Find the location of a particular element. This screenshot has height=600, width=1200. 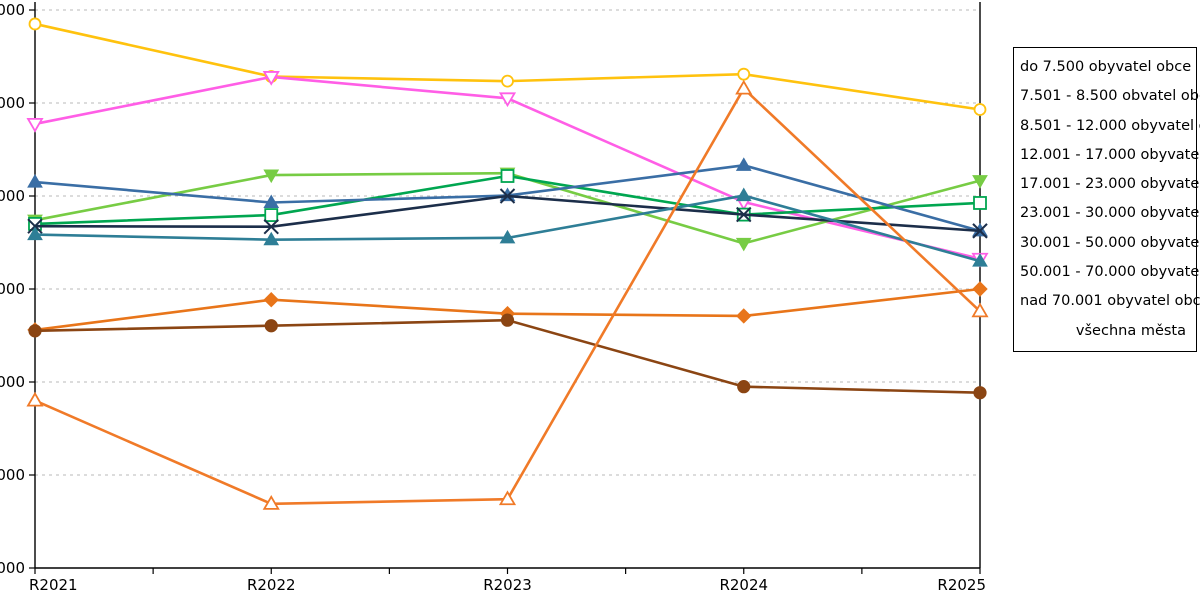

y-axis-tick-labels: 2000 4000 6000 8000 10000 12000 14000 is located at coordinates (12, 289).